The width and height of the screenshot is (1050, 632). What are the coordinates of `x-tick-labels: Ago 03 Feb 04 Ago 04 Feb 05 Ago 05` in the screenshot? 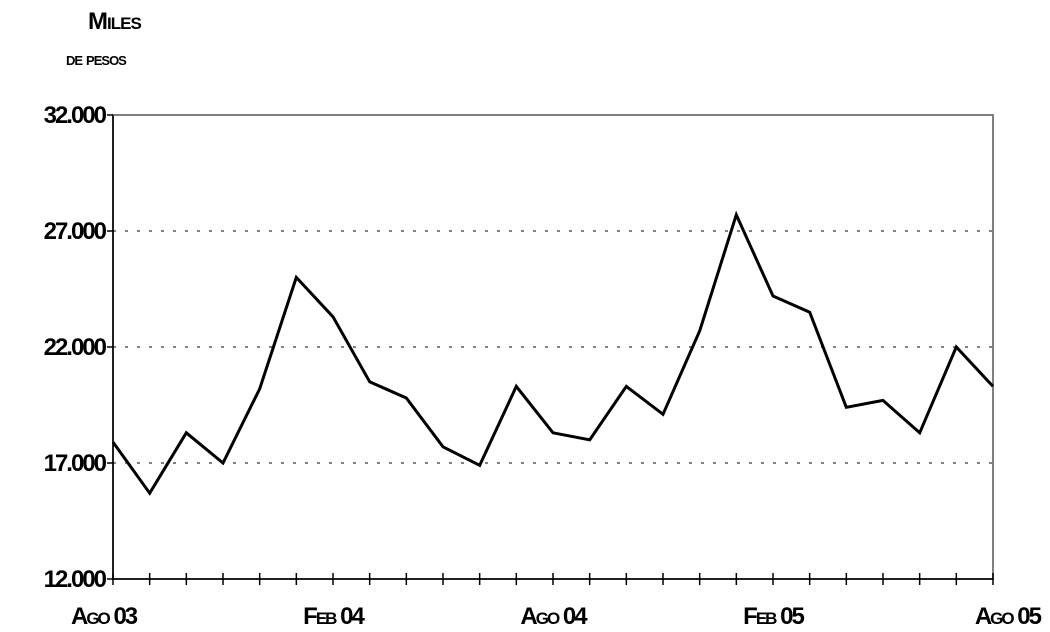 It's located at (557, 616).